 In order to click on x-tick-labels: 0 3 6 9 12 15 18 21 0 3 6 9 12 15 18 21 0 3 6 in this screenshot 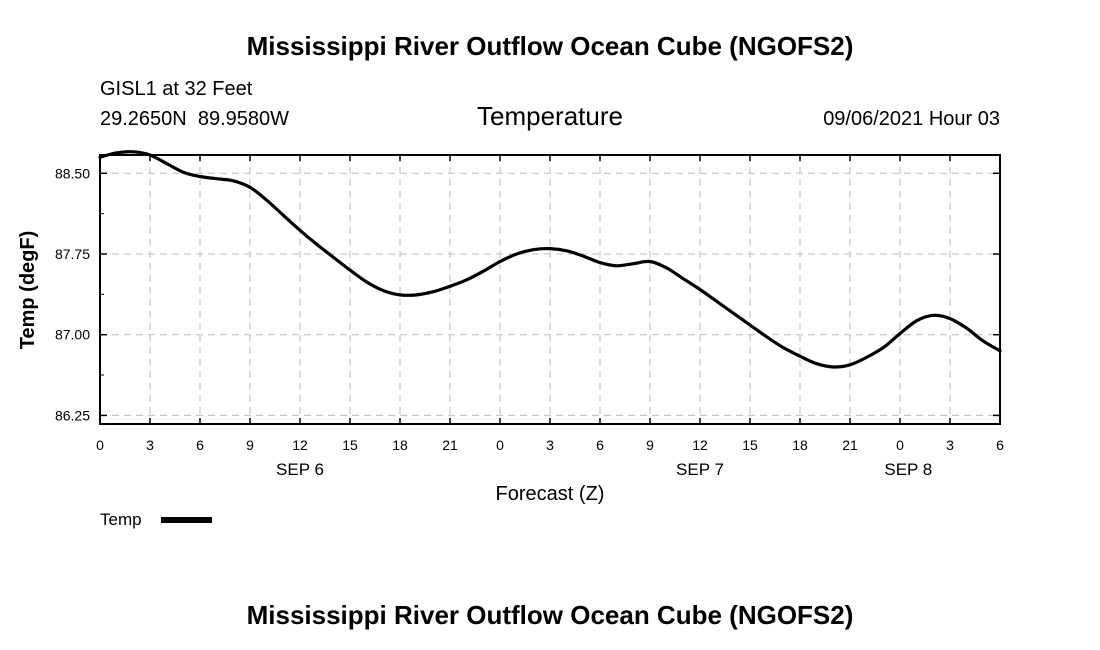, I will do `click(550, 445)`.